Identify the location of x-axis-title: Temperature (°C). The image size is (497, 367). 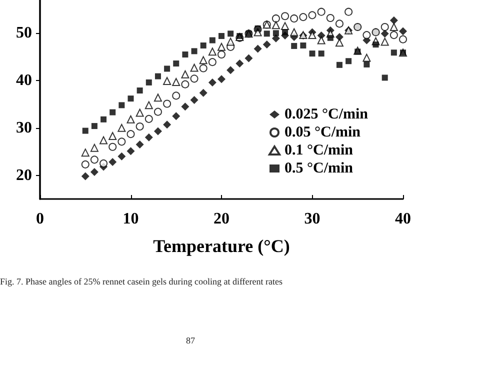
(221, 246).